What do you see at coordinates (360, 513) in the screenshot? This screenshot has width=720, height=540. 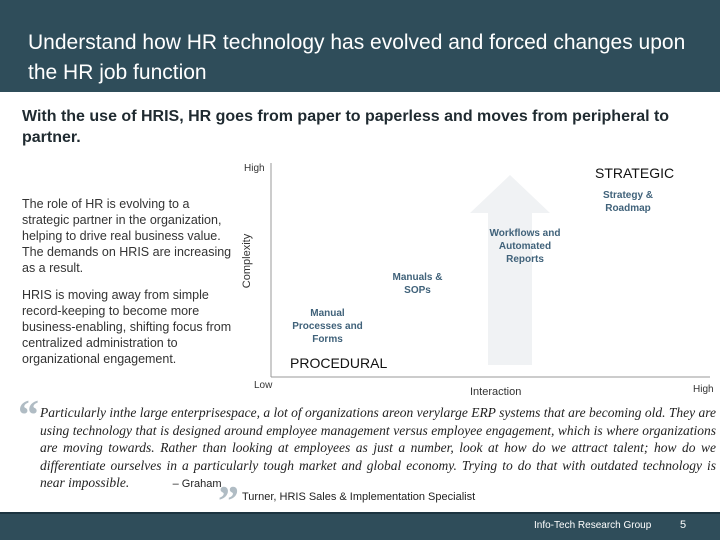 I see `footer-divider` at bounding box center [360, 513].